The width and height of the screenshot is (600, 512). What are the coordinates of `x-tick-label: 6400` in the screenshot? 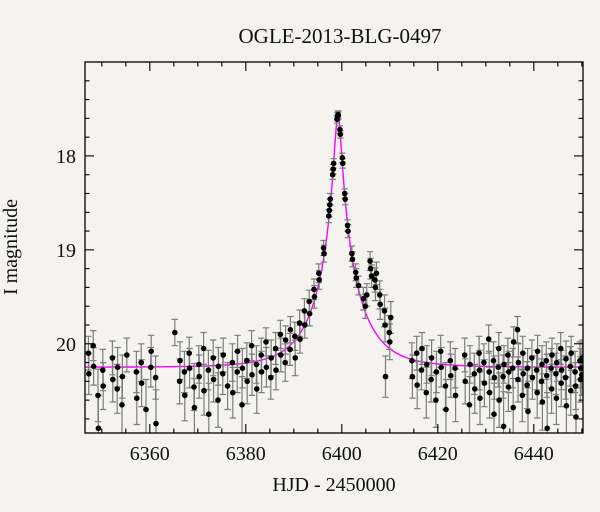 It's located at (342, 454).